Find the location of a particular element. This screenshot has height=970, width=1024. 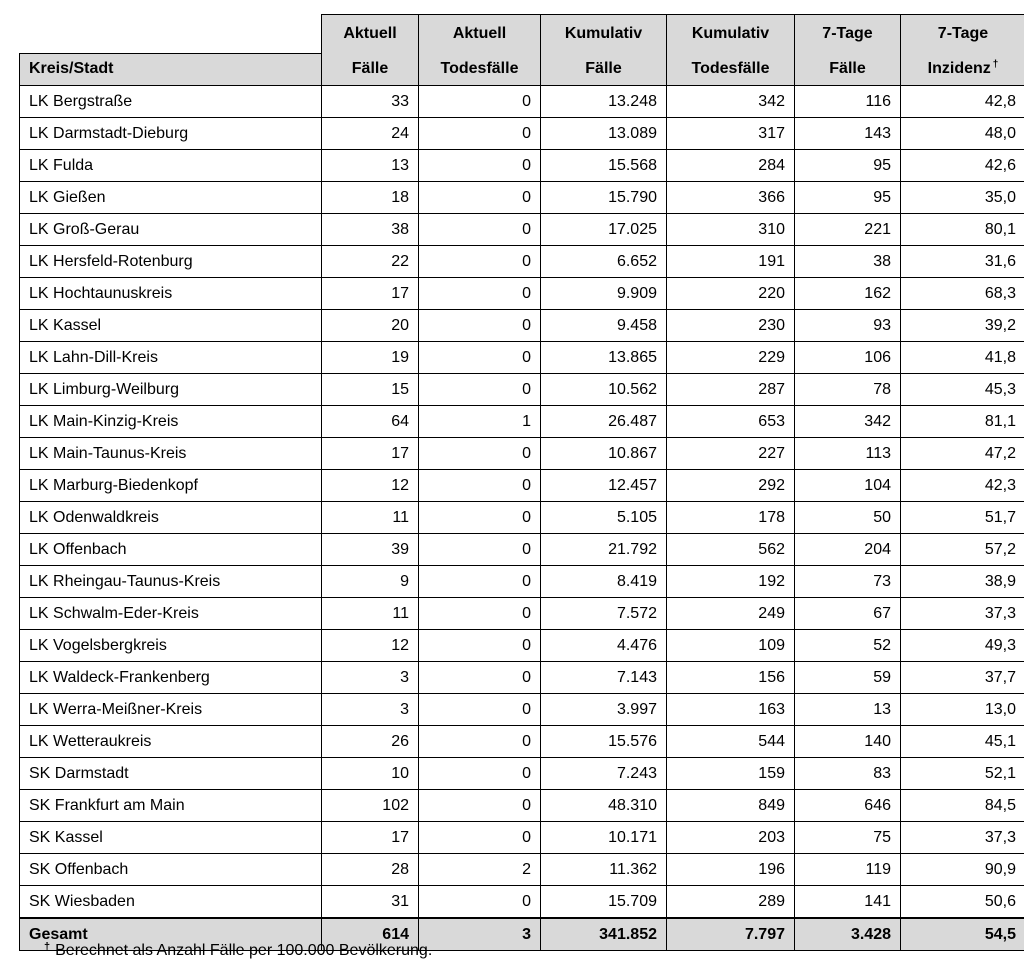

table-cell: 83 is located at coordinates (847, 773).